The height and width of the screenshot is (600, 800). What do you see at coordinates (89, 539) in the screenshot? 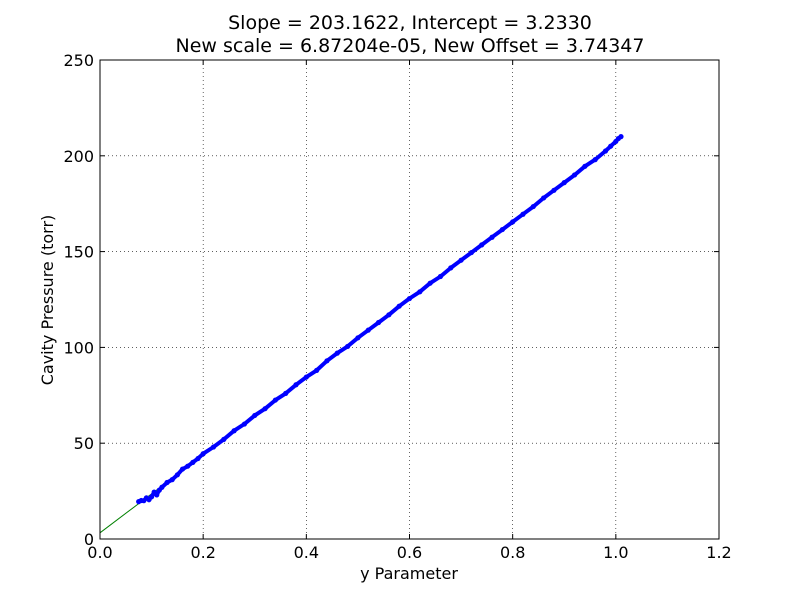
I see `y-tick-label: 0` at bounding box center [89, 539].